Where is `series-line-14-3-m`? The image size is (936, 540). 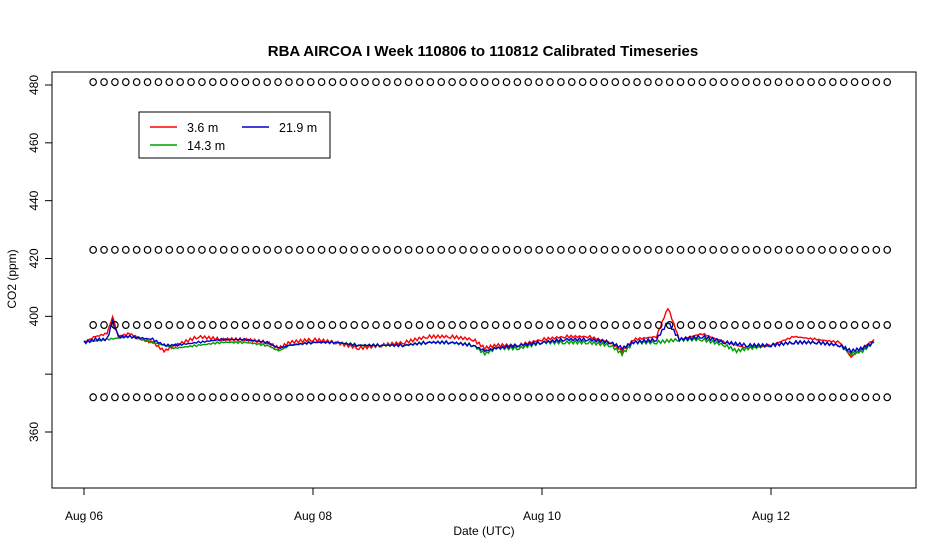
series-line-14-3-m is located at coordinates (479, 346).